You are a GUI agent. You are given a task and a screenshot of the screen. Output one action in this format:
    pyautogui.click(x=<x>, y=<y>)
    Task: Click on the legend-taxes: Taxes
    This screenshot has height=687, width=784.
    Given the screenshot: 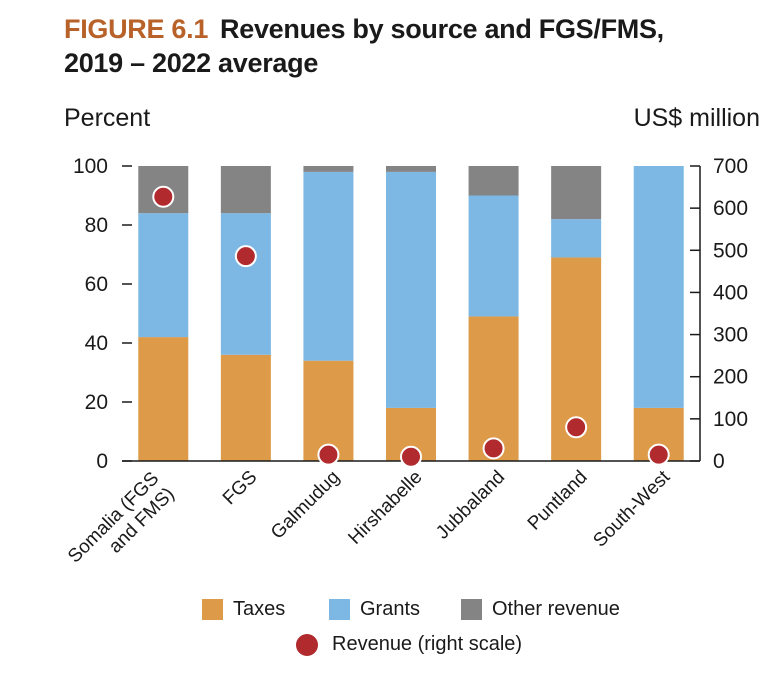 What is the action you would take?
    pyautogui.click(x=243, y=609)
    